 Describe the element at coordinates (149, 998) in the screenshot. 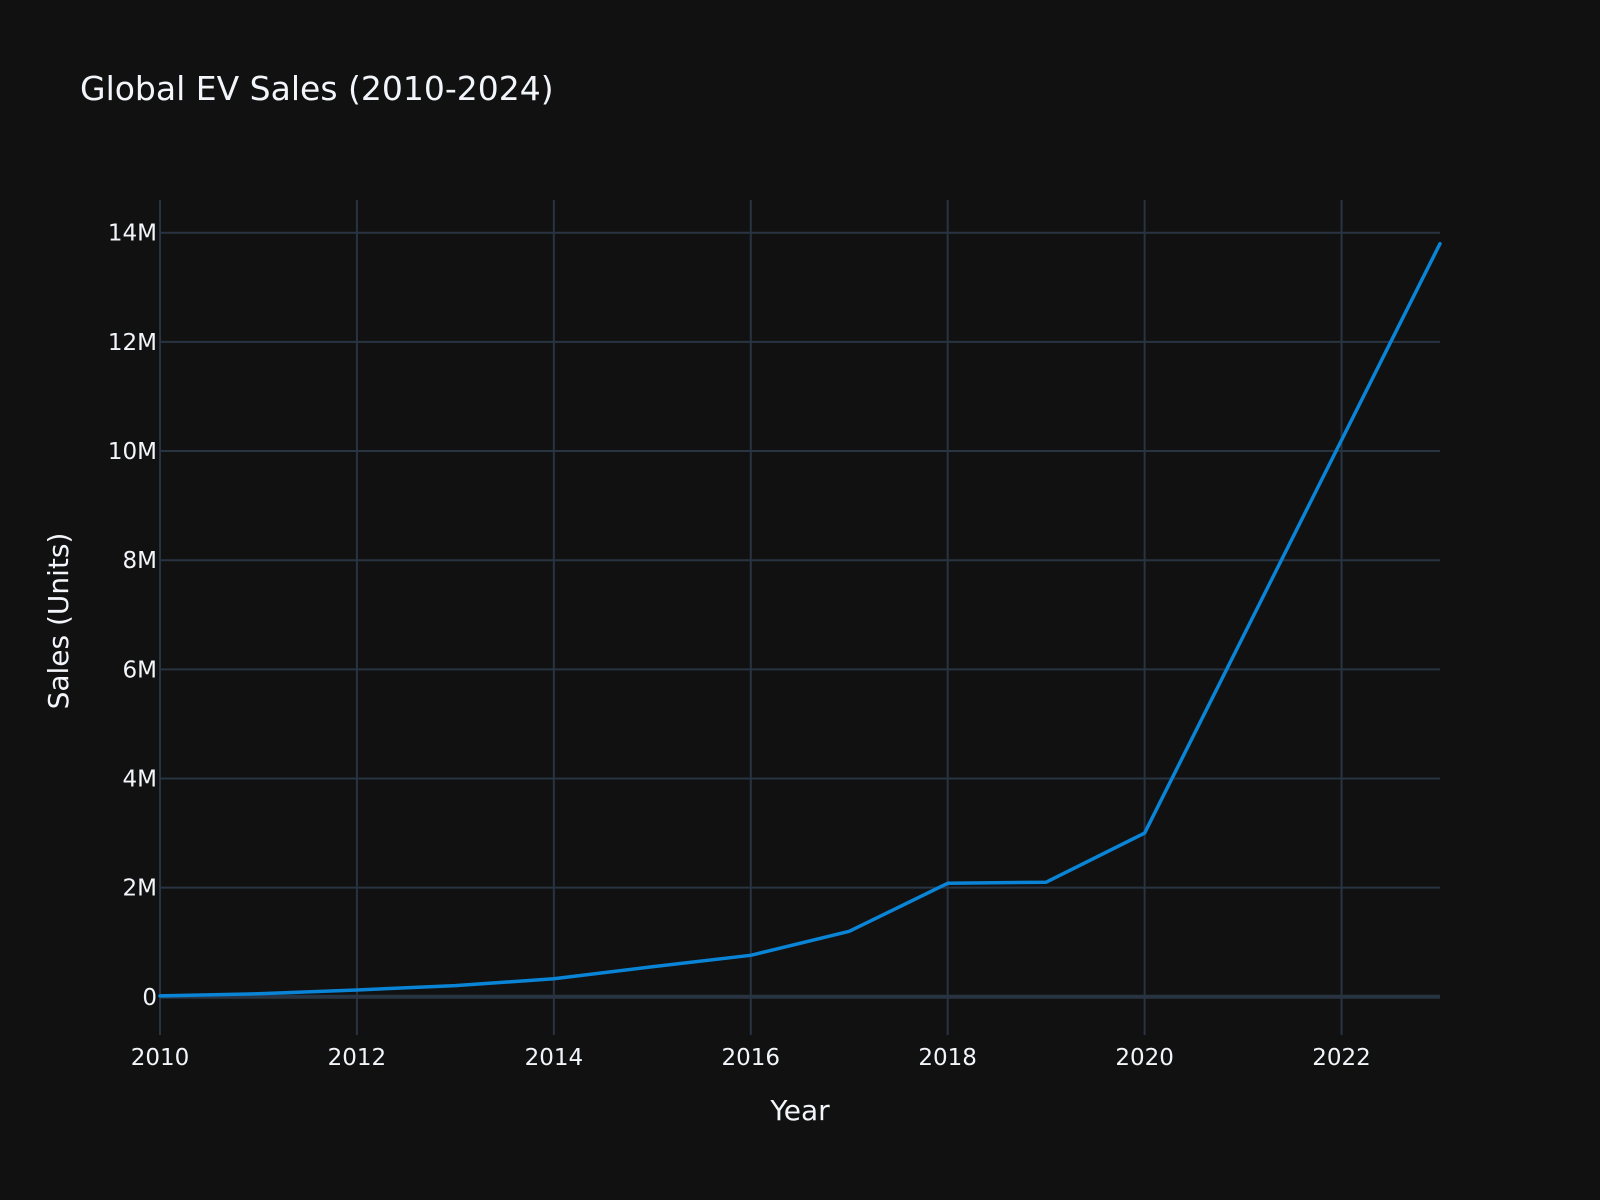

I see `y-tick-label: 0` at that location.